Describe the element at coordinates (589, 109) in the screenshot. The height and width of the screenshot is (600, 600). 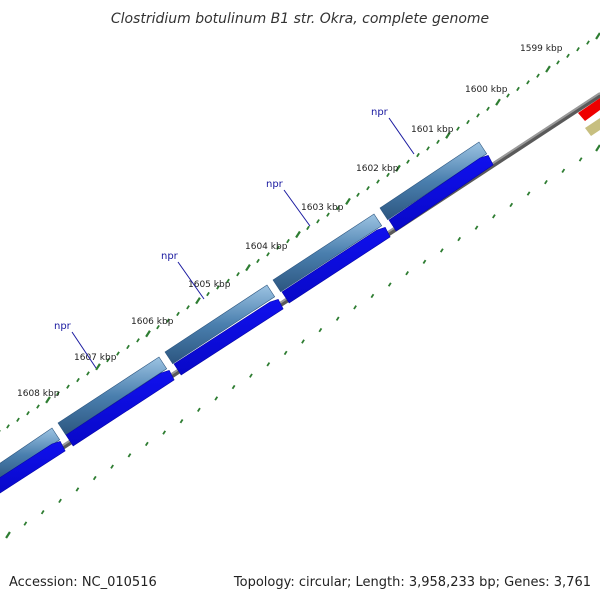
I see `feature-red` at that location.